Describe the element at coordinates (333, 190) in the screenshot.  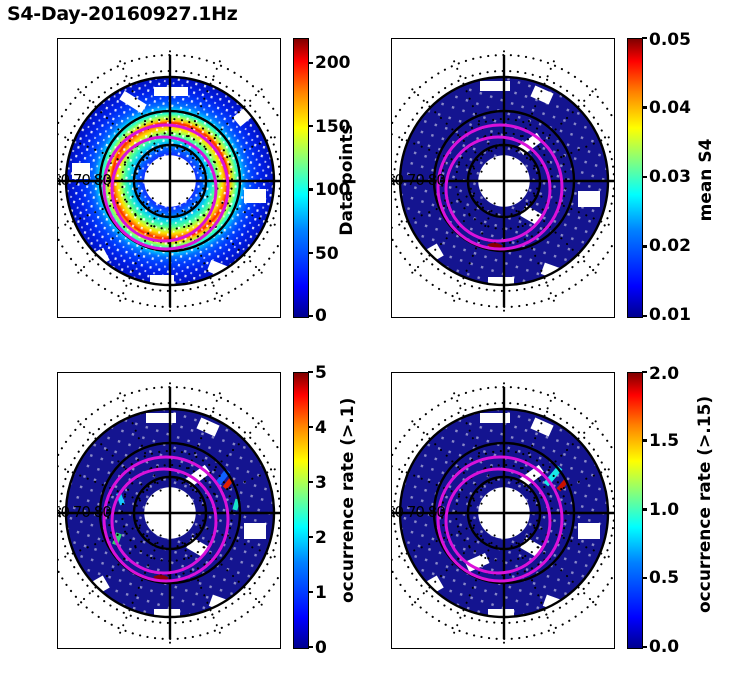
I see `colorbar-tick-label-1-2: 100` at that location.